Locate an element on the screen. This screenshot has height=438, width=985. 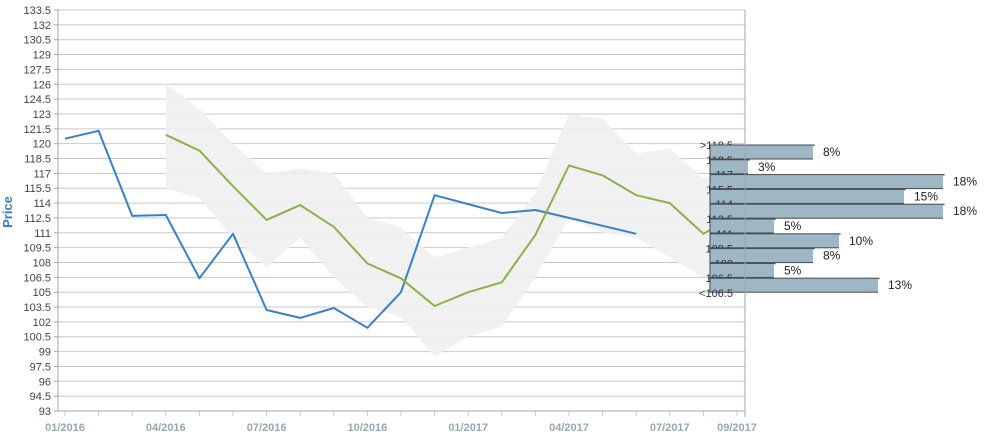
y-tick-label: 109.5 is located at coordinates (37, 249).